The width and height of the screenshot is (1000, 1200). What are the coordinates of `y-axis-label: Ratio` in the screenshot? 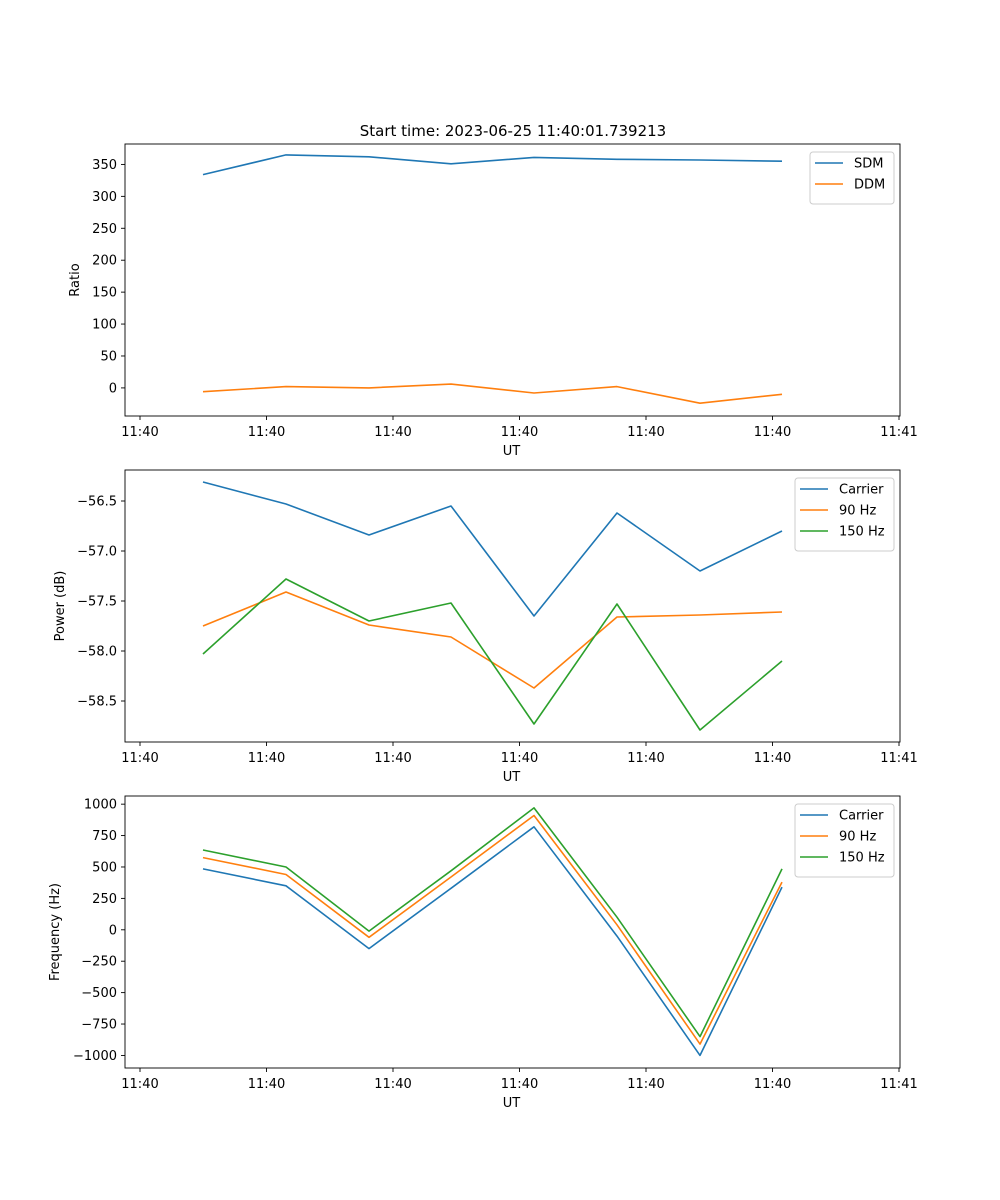 It's located at (75, 279).